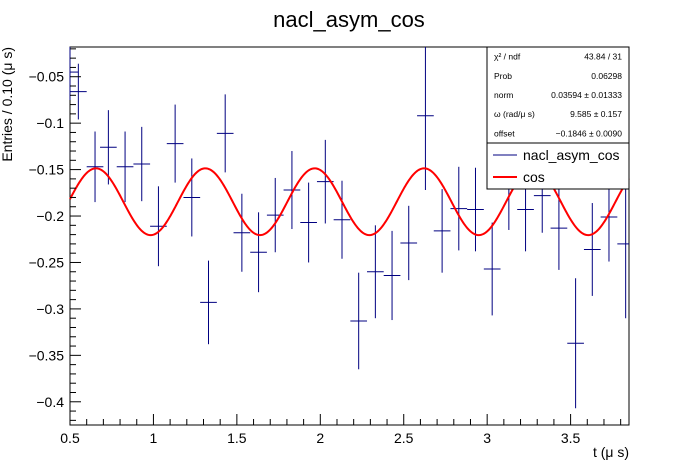  I want to click on stats-row: χ² / ndf 43.84 / 31, so click(558, 57).